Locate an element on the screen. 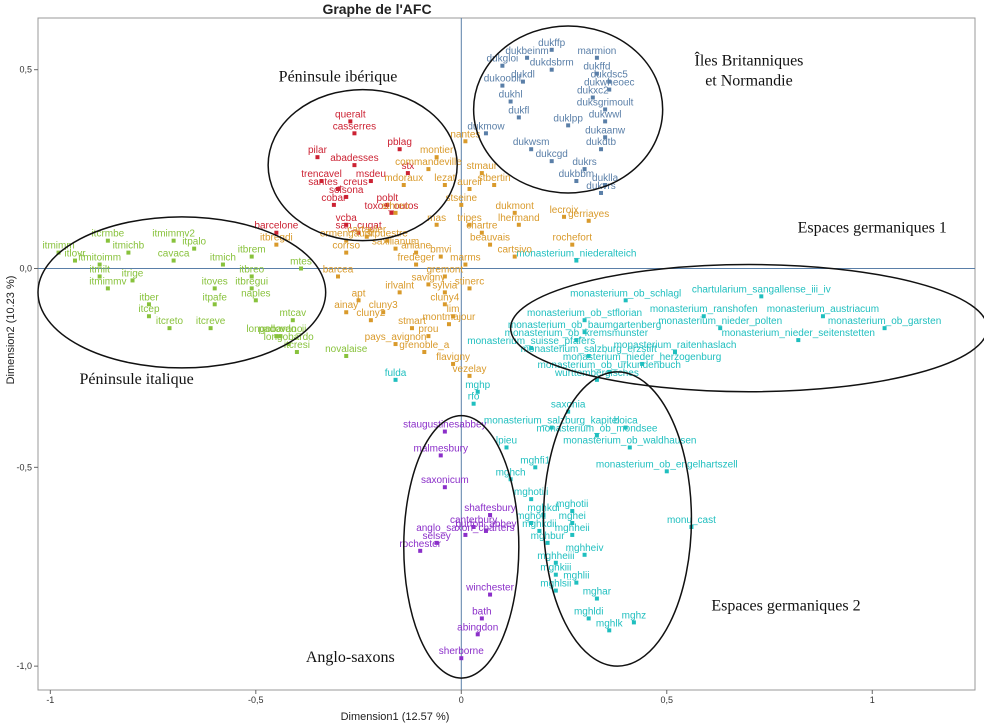 This screenshot has width=984, height=727. data-point-label: mghz is located at coordinates (634, 615).